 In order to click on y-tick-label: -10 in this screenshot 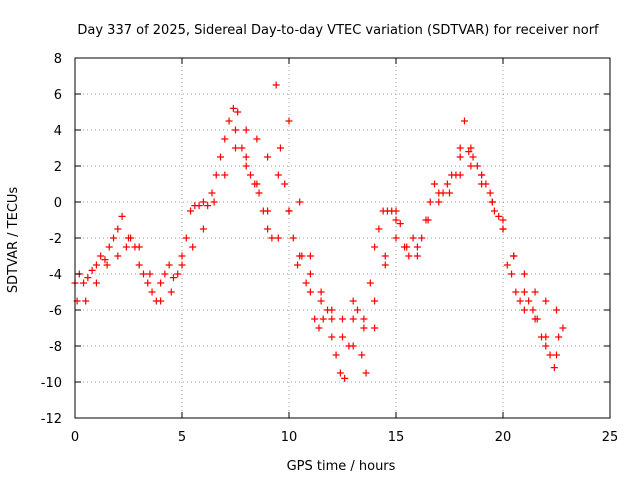, I will do `click(51, 383)`.